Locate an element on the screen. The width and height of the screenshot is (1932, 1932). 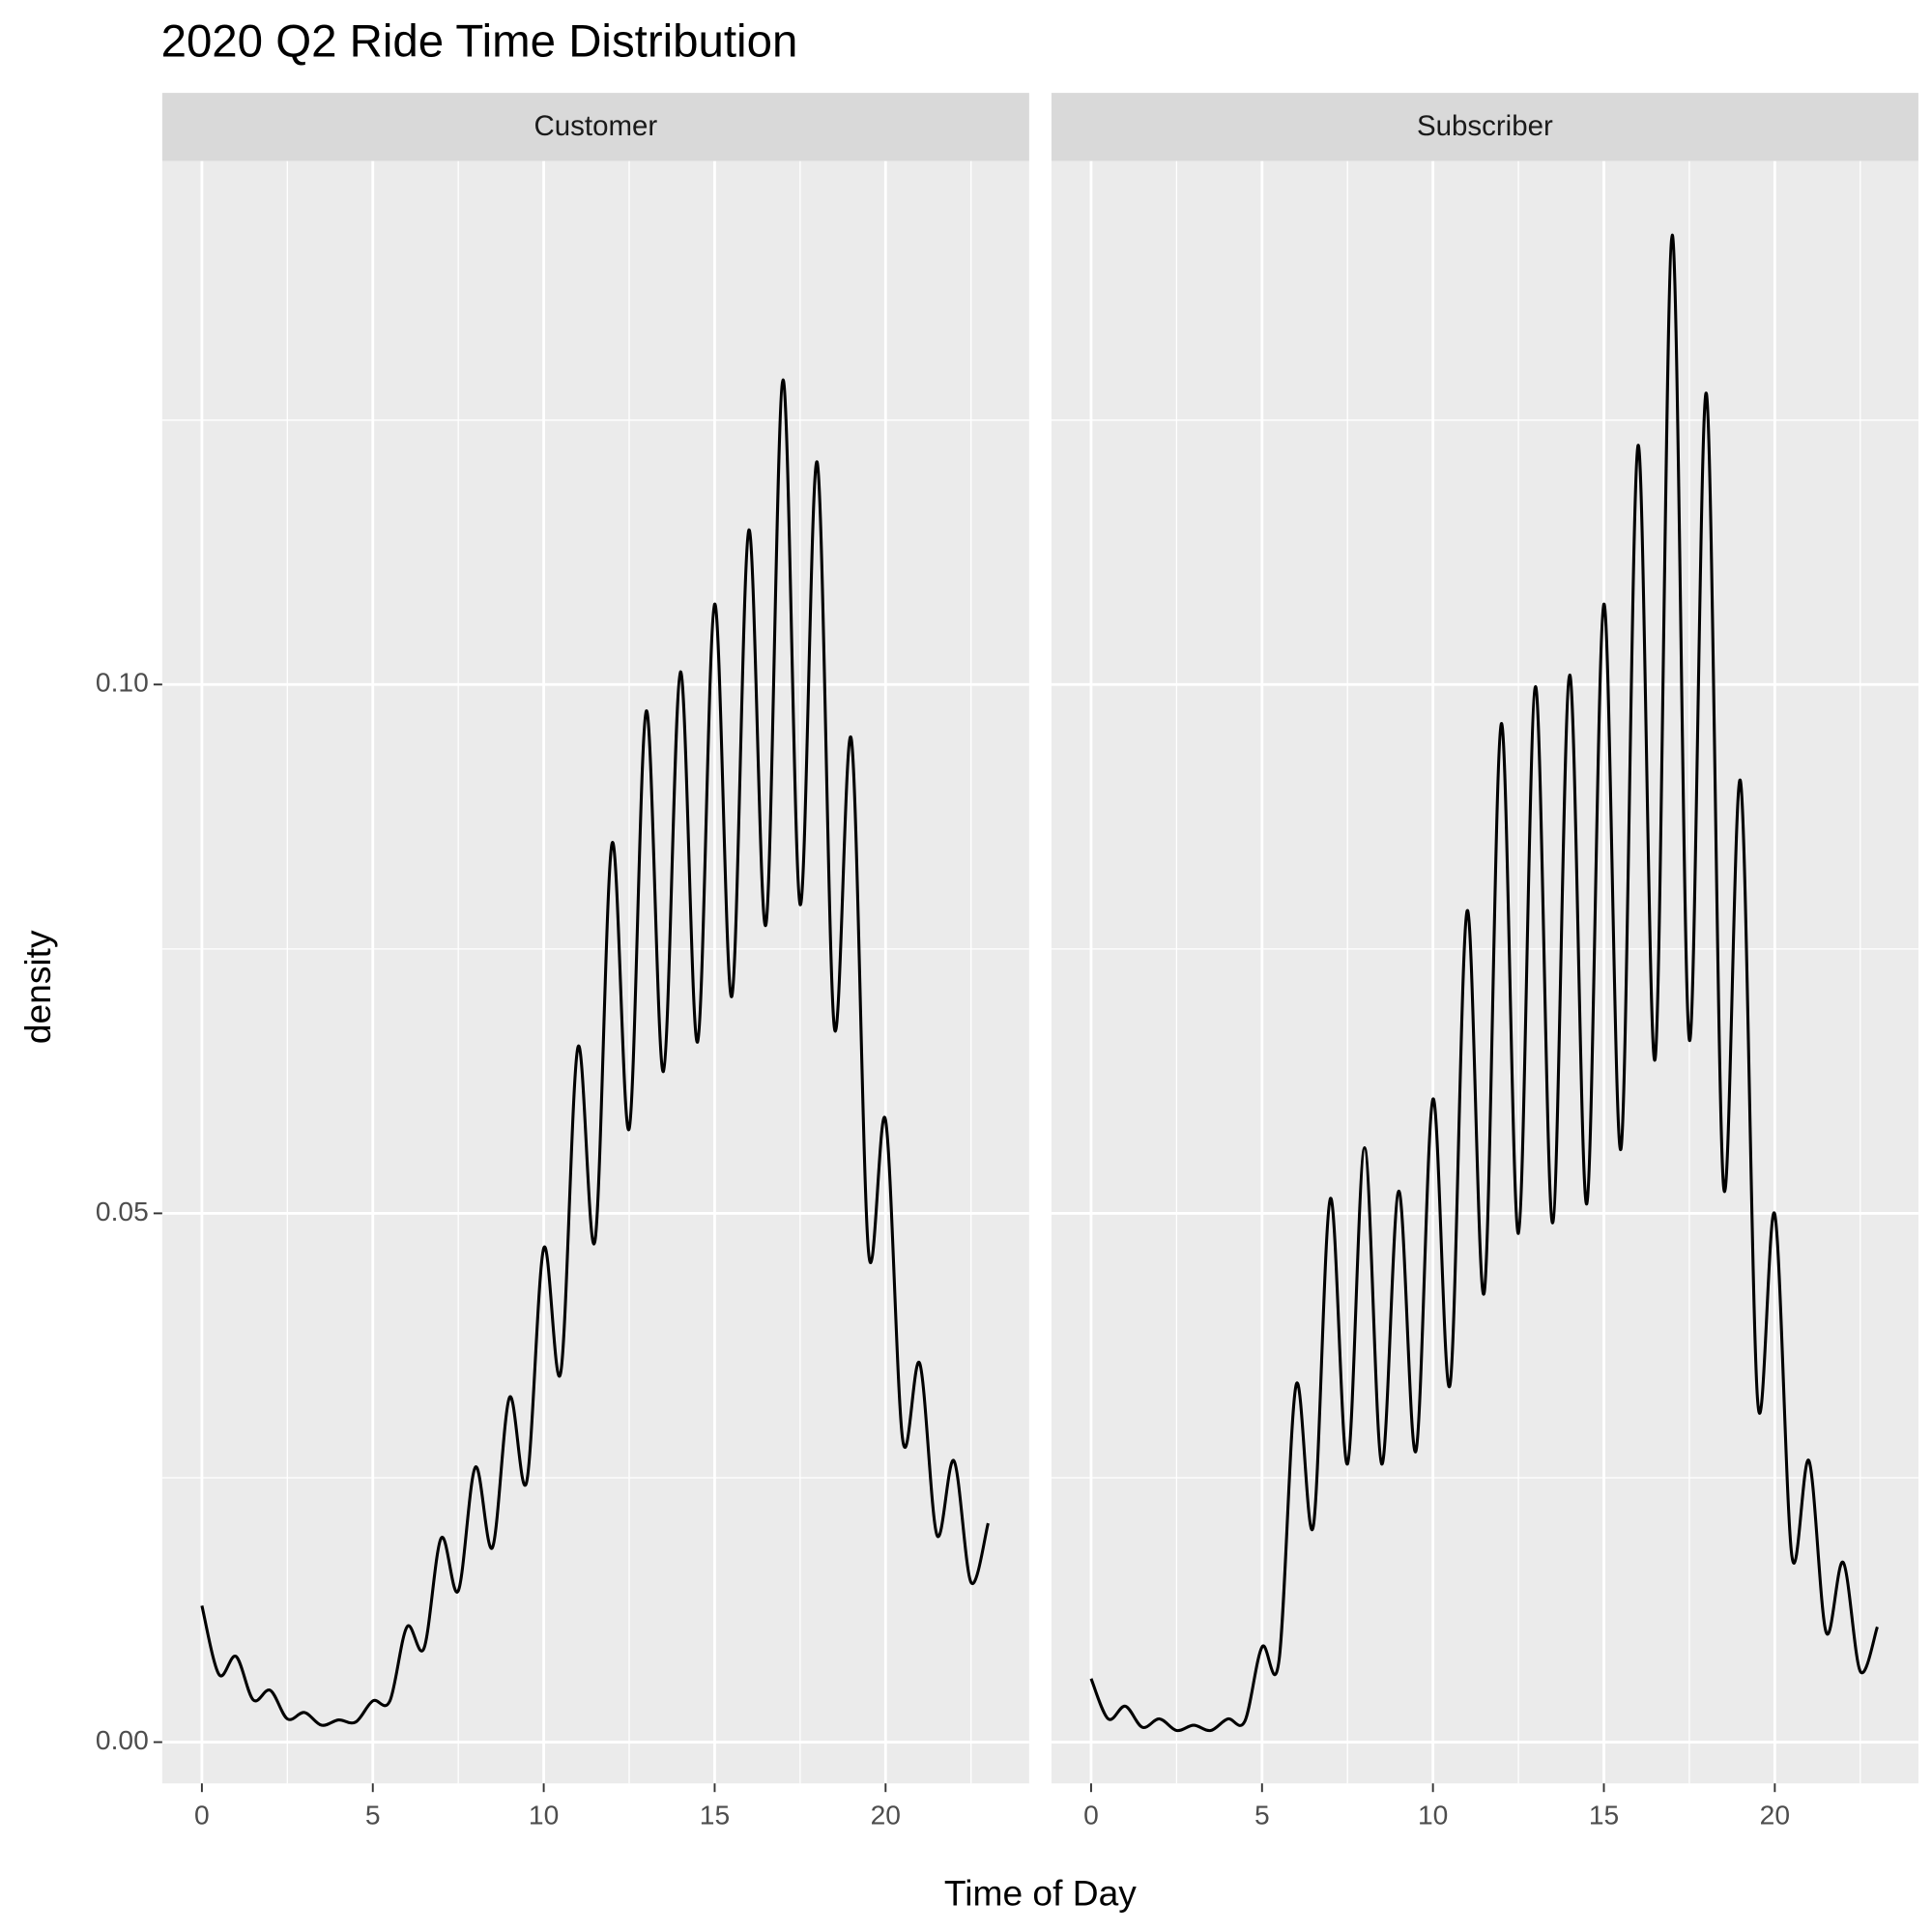
y-axis-title: density is located at coordinates (37, 987).